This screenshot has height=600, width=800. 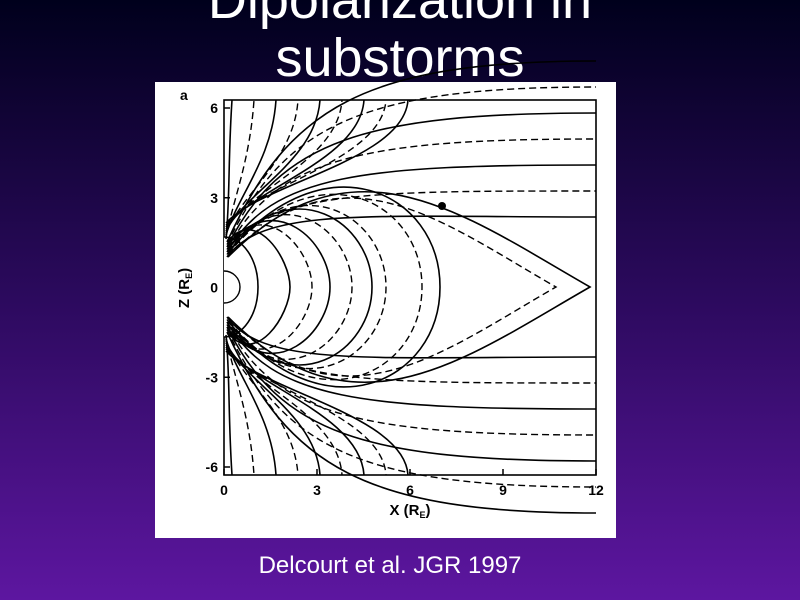 I want to click on slide-title: Dipolarization in substorms, so click(x=400, y=44).